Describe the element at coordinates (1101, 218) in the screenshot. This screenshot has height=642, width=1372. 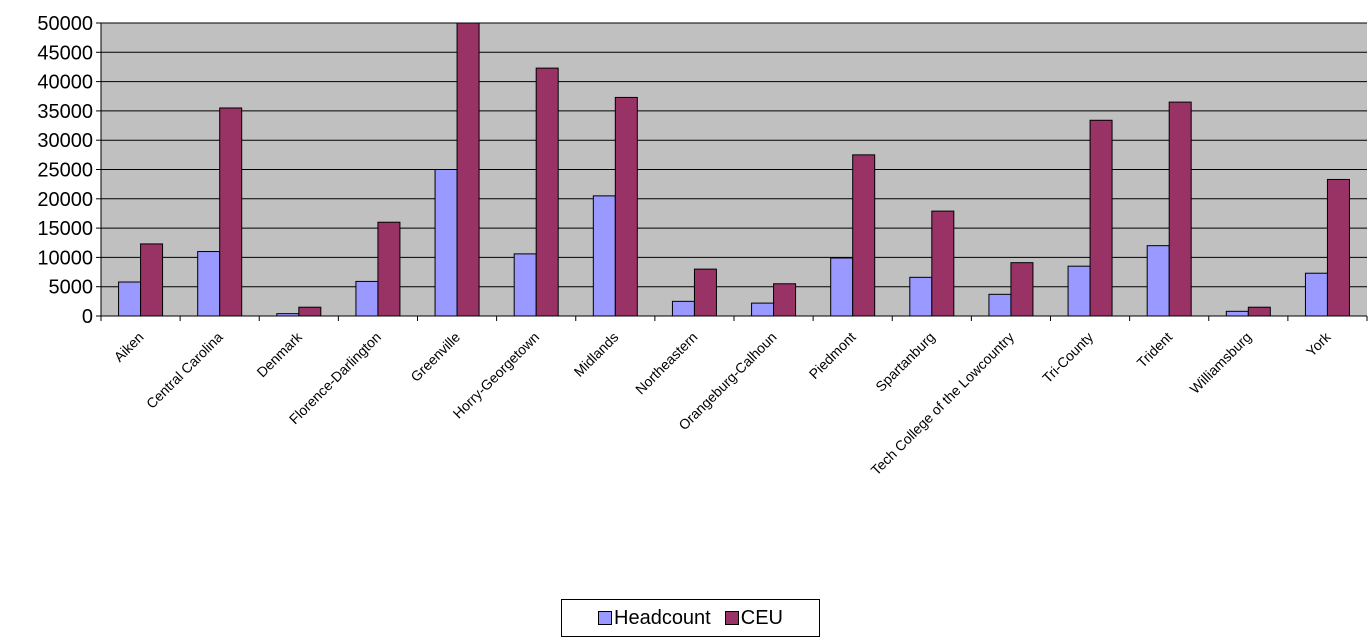
I see `bar-ceu-tri-county` at that location.